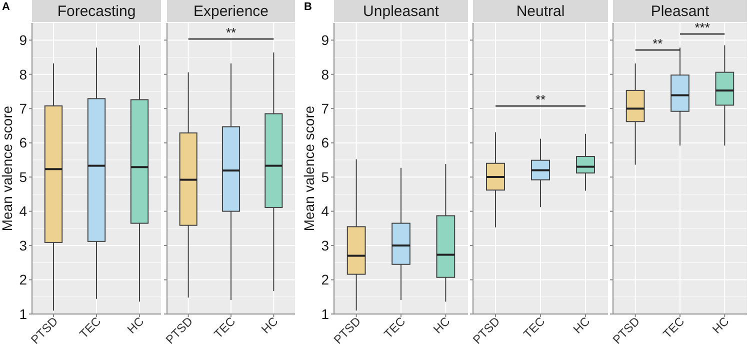  What do you see at coordinates (401, 11) in the screenshot?
I see `chart-title: Unpleasant` at bounding box center [401, 11].